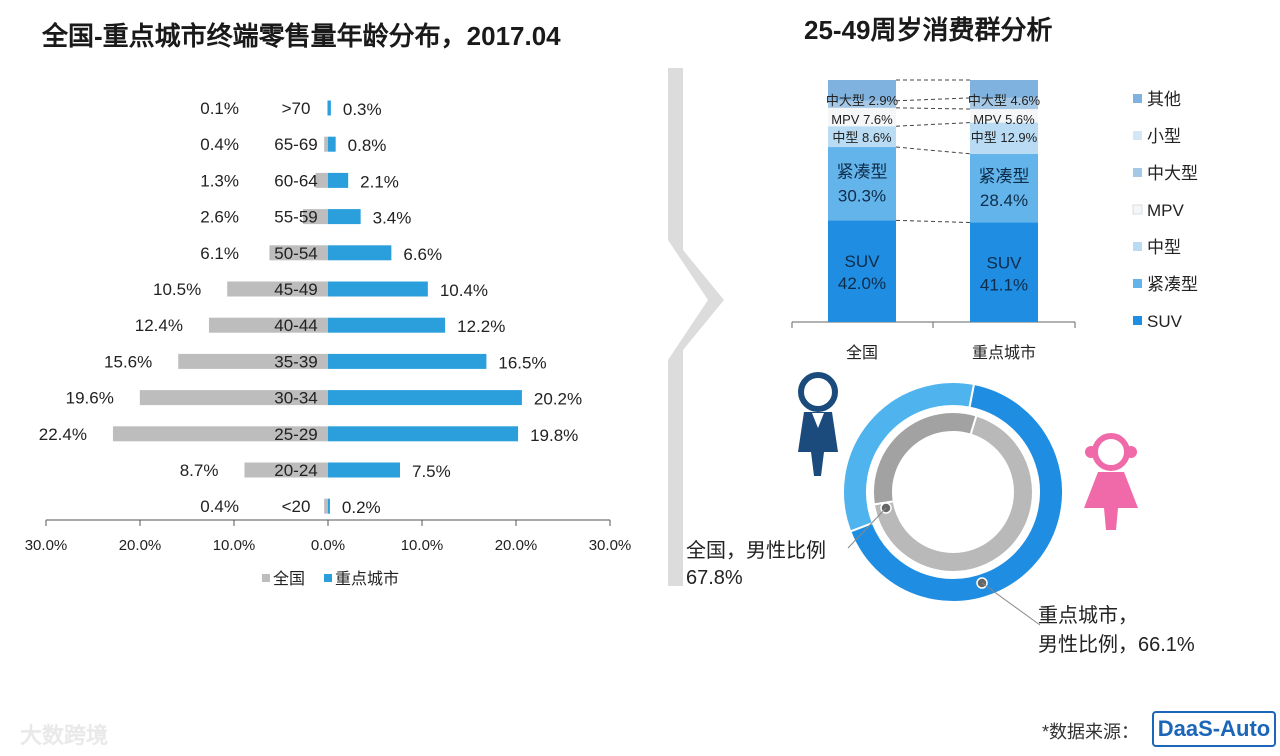  I want to click on midsize-label: 中型 12.9%, so click(1004, 137).